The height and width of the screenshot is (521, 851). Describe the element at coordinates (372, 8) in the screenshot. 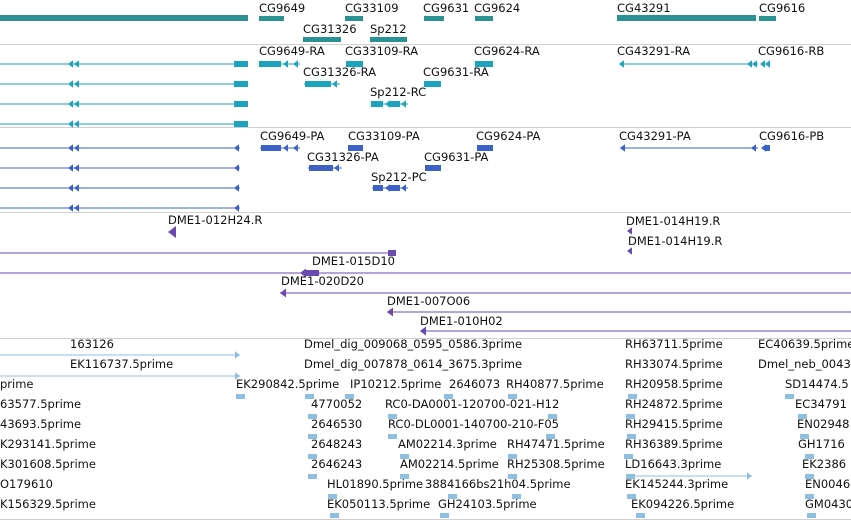

I see `gene-label: CG33109` at that location.